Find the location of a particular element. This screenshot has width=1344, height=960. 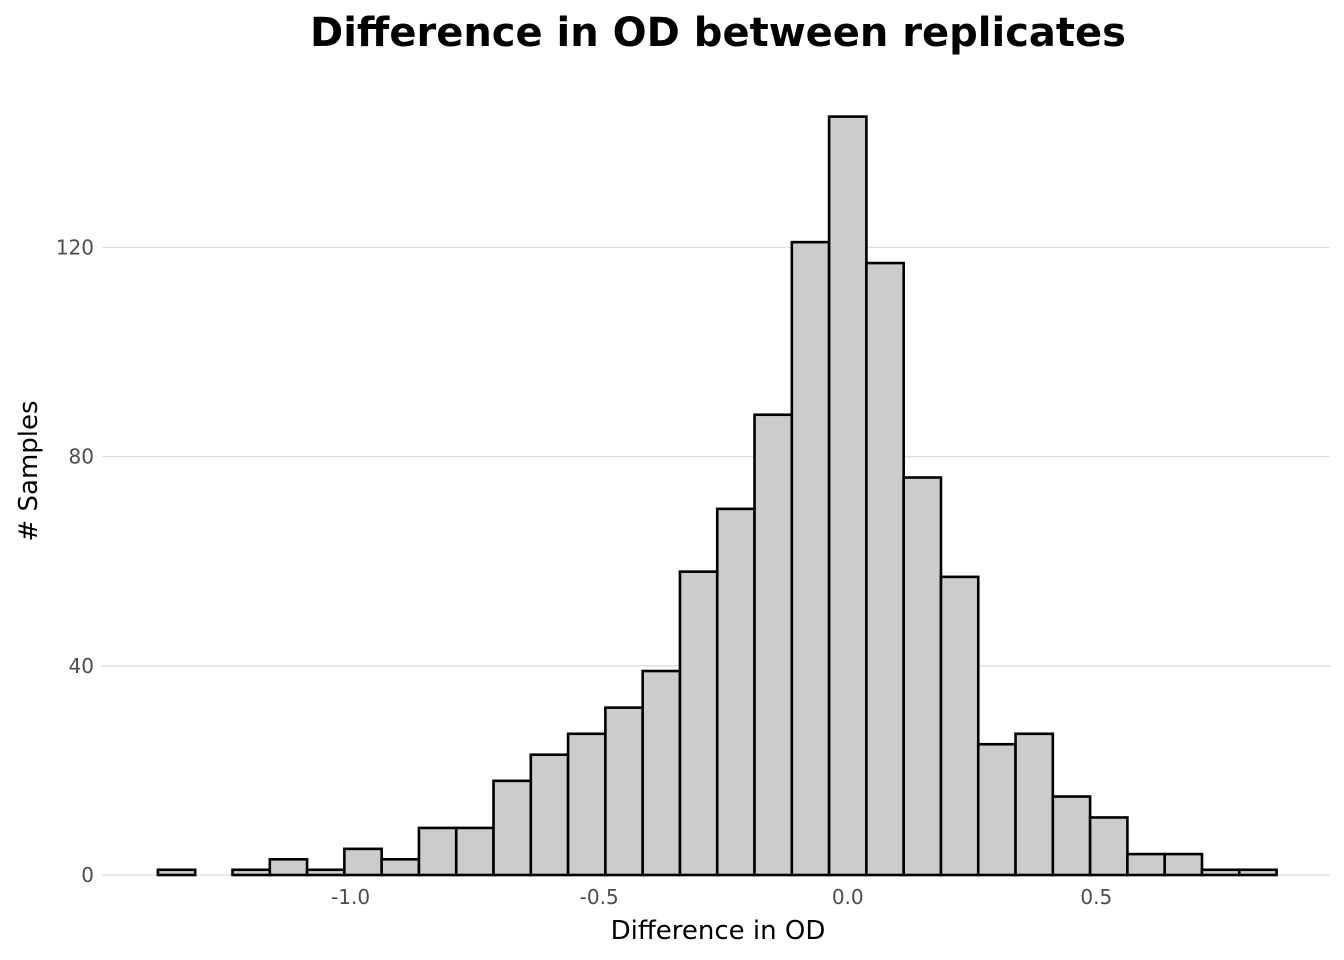

y-tick-label: 120 is located at coordinates (75, 247).